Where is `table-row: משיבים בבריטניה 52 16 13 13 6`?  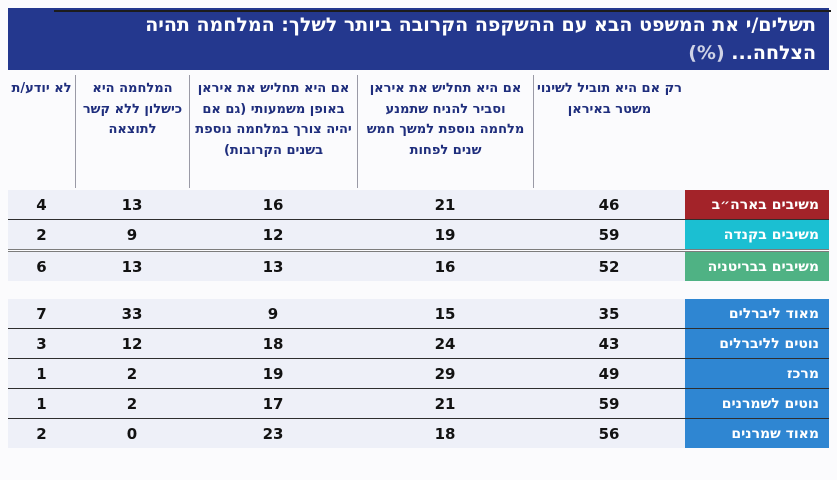 table-row: משיבים בבריטניה 52 16 13 13 6 is located at coordinates (418, 265).